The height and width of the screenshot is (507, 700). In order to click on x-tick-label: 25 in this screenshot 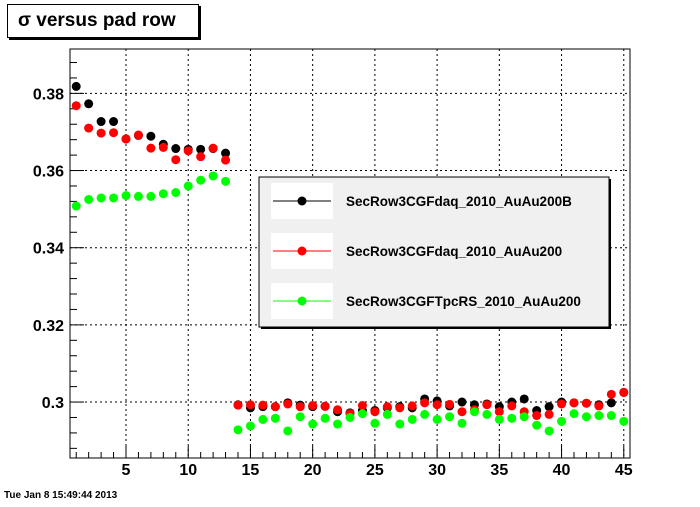, I will do `click(375, 470)`.